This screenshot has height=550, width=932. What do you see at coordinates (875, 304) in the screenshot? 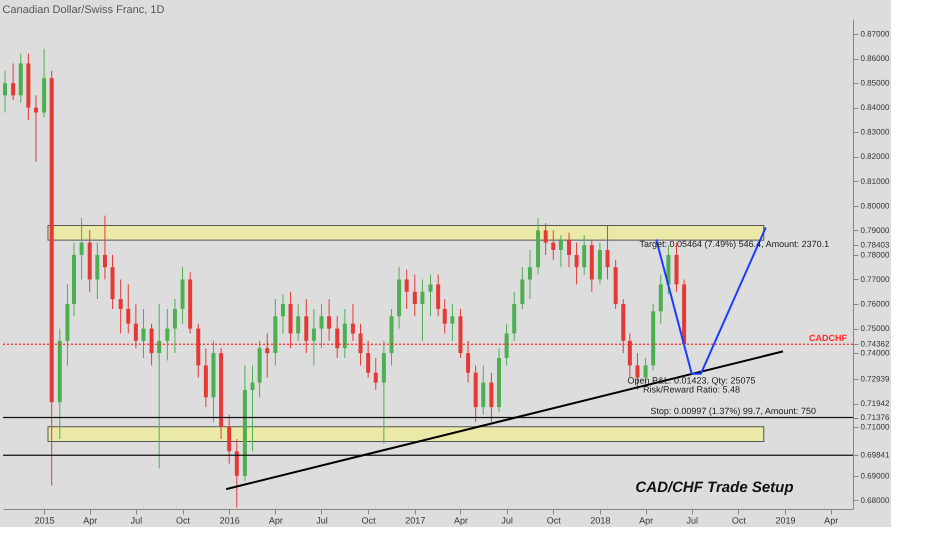
I see `y-tick-label: 0.76000` at bounding box center [875, 304].